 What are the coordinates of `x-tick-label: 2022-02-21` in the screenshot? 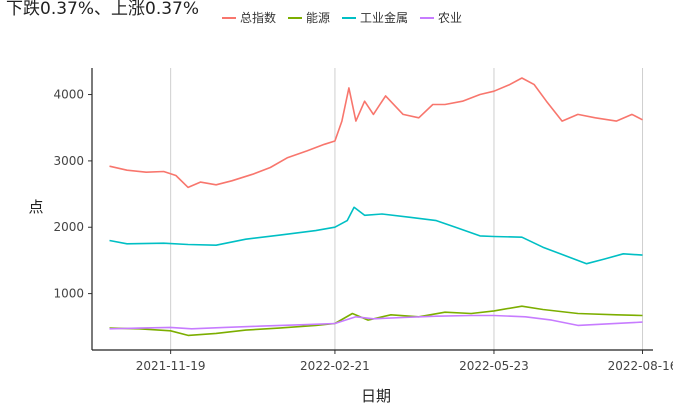 It's located at (335, 366).